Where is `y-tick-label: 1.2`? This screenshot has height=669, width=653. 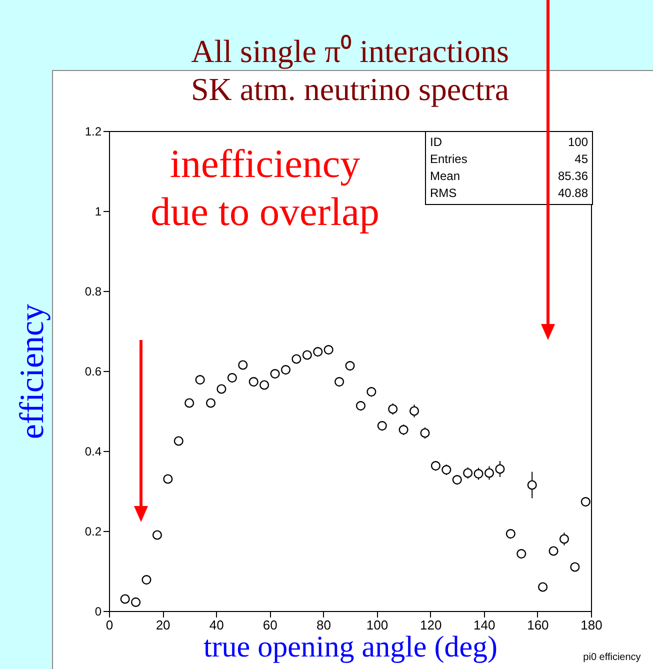 y-tick-label: 1.2 is located at coordinates (93, 131).